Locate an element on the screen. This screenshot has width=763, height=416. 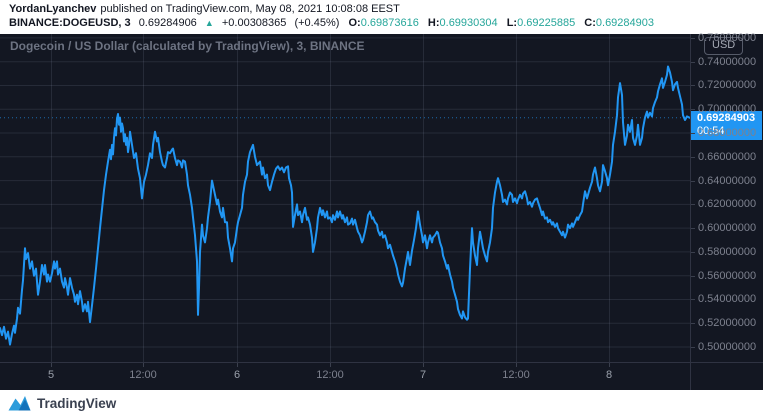
time-axis-separator is located at coordinates (381, 362).